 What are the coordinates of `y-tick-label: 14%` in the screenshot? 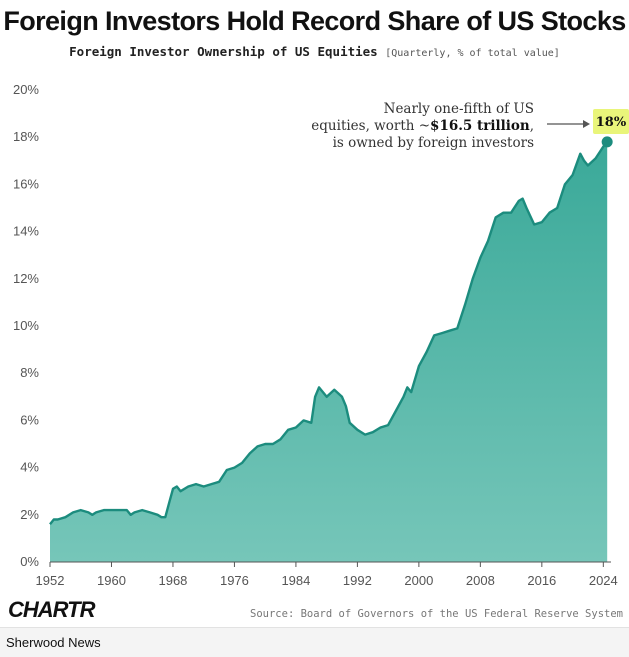 It's located at (26, 231).